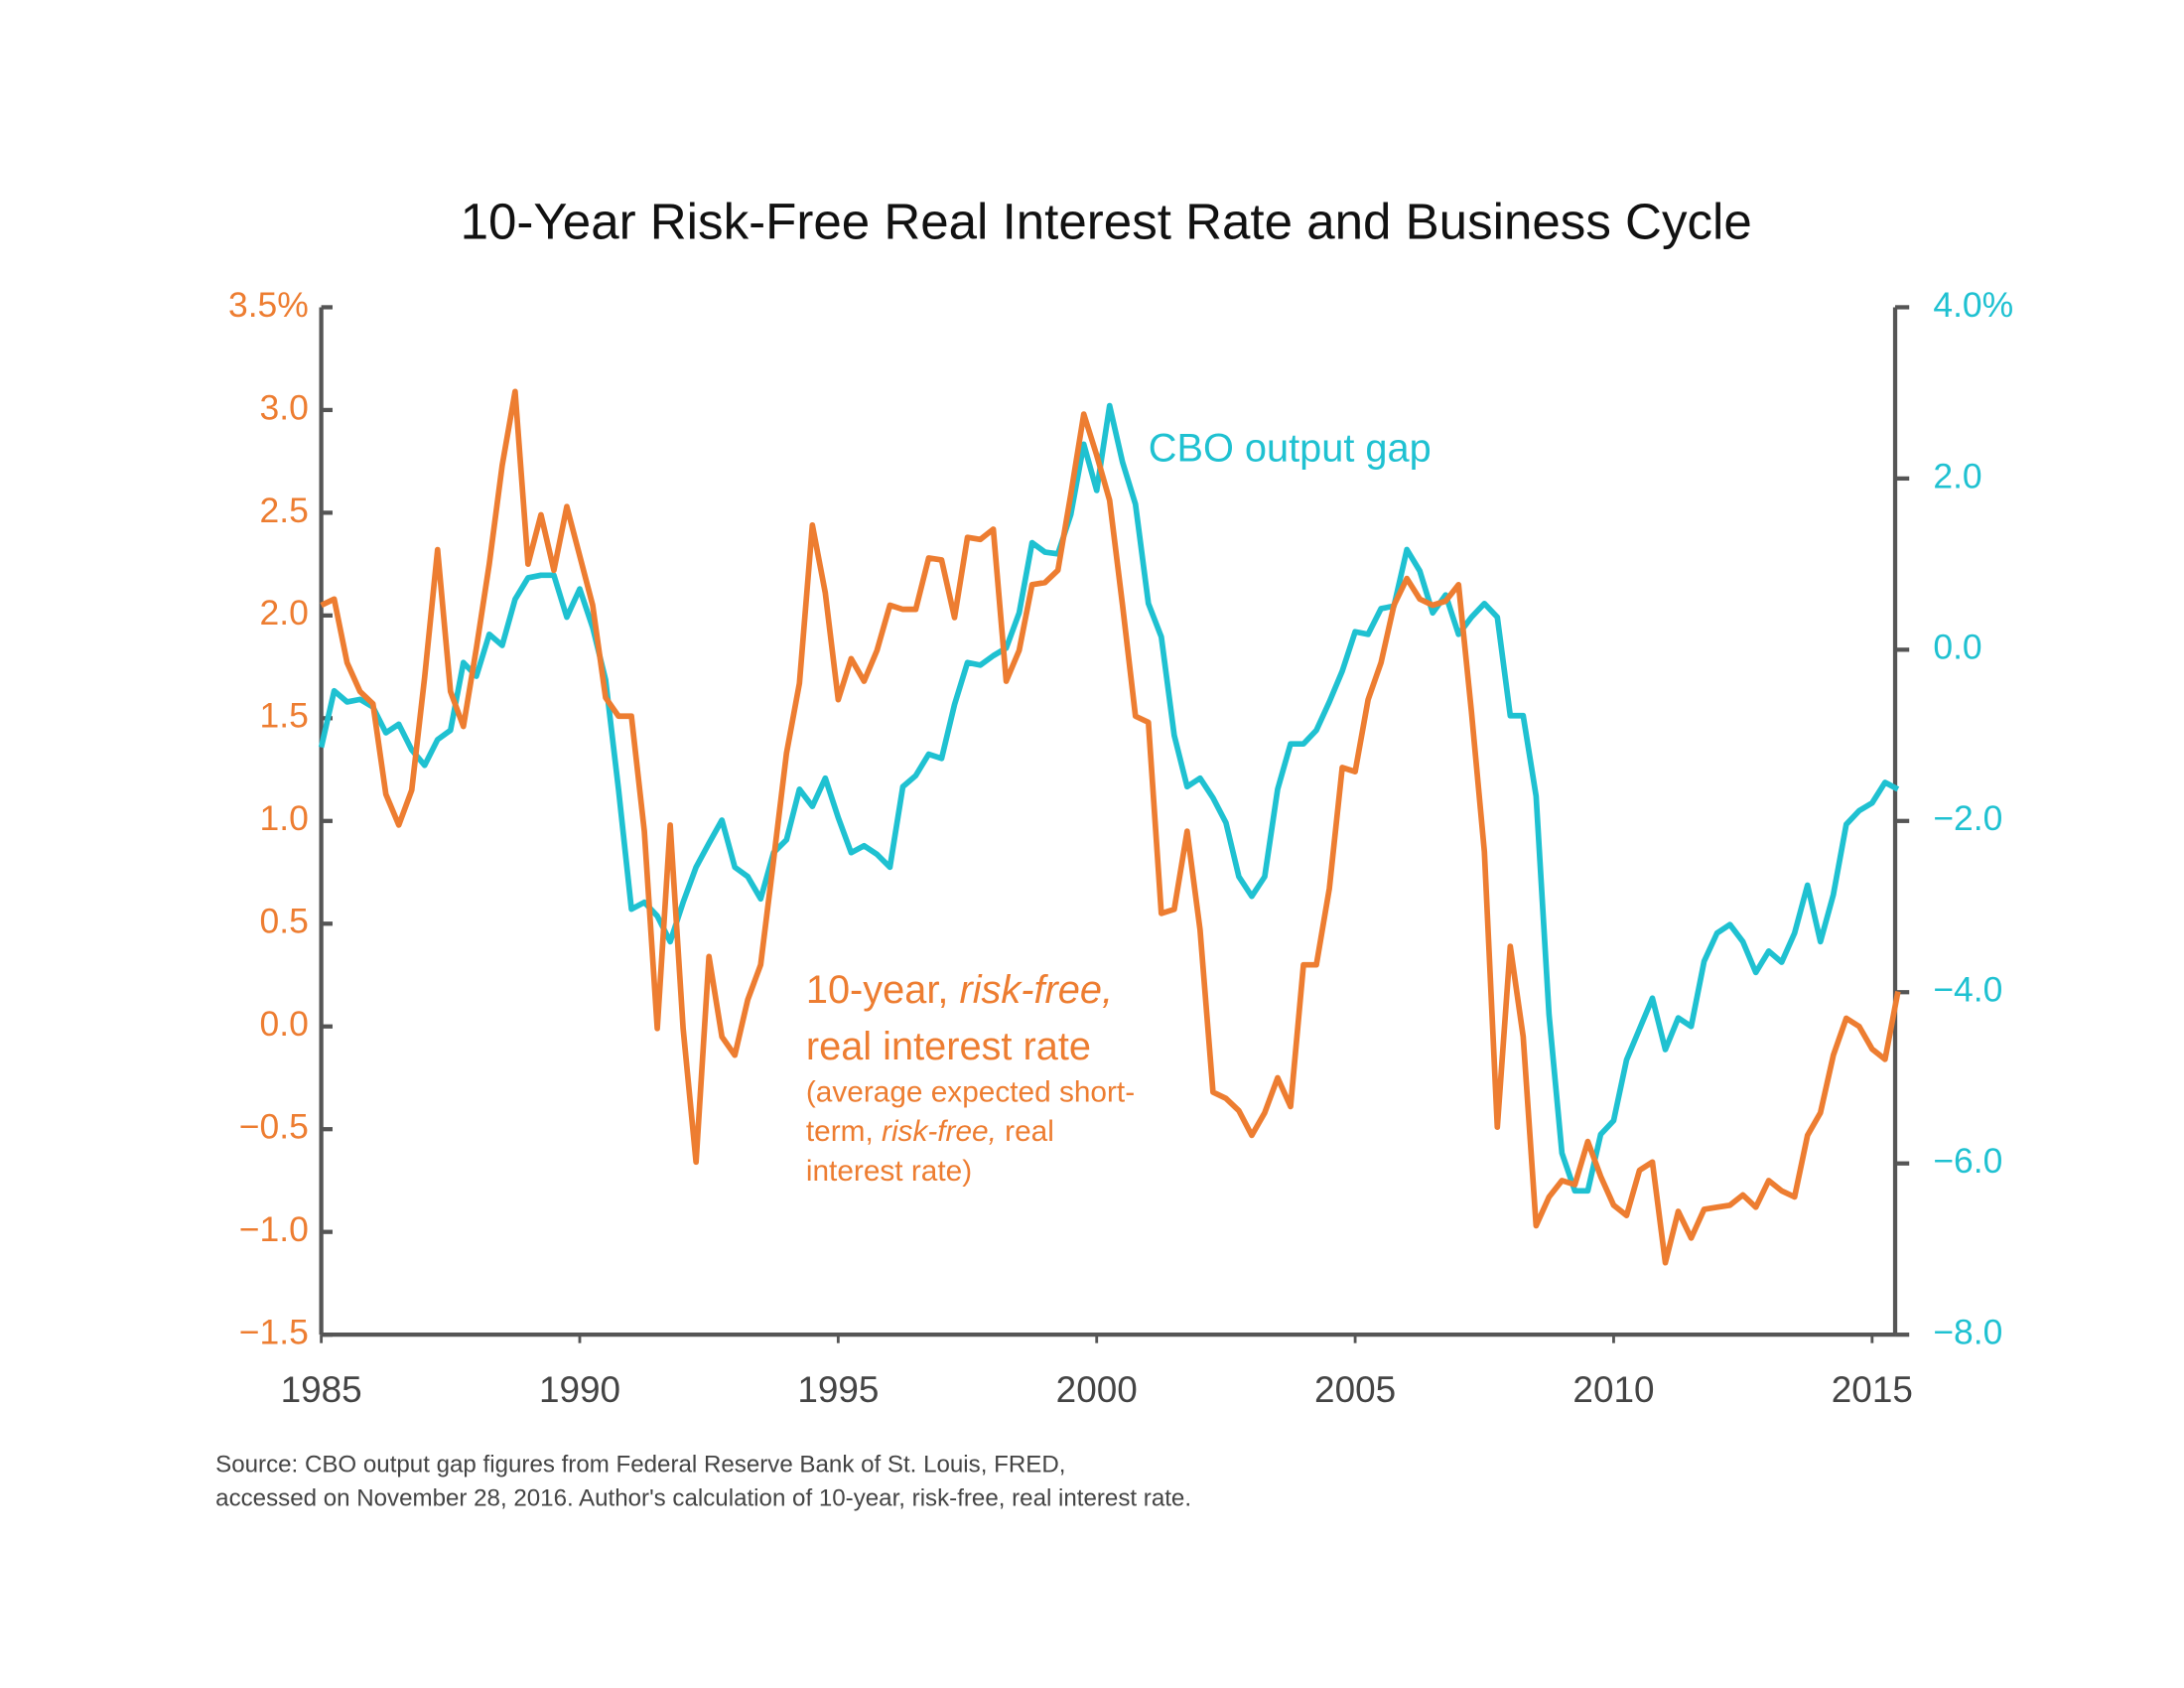 This screenshot has width=2184, height=1688. I want to click on x-tick-label: 2005, so click(1355, 1389).